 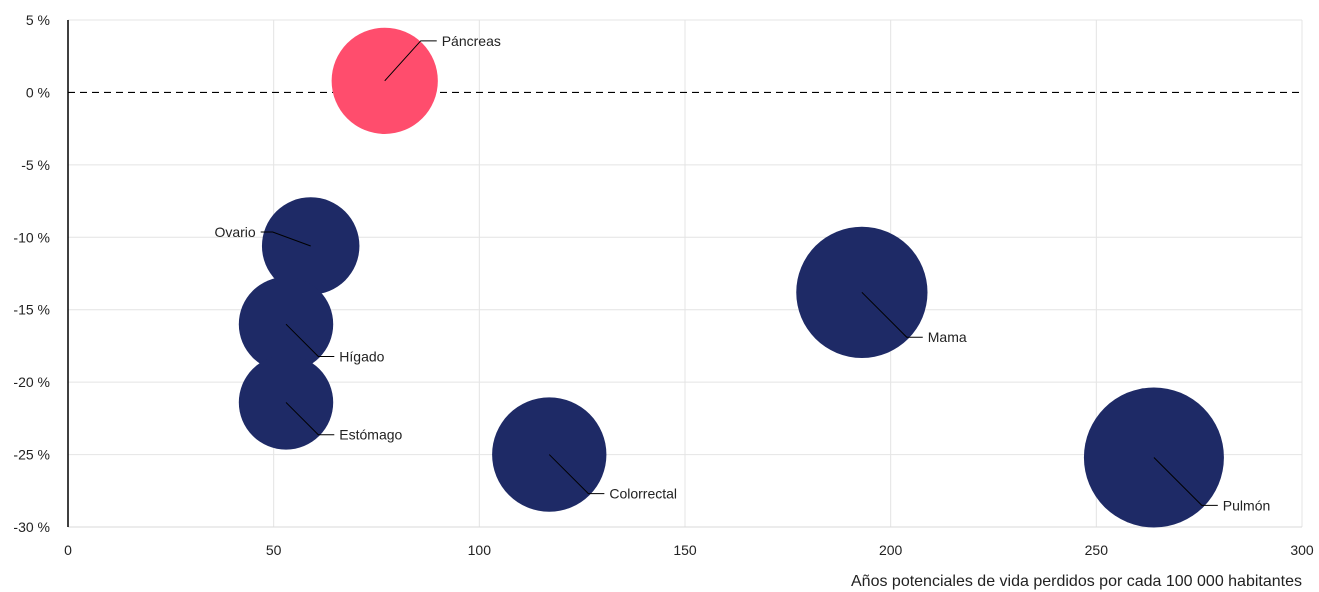 What do you see at coordinates (892, 314) in the screenshot?
I see `leader-line-mama` at bounding box center [892, 314].